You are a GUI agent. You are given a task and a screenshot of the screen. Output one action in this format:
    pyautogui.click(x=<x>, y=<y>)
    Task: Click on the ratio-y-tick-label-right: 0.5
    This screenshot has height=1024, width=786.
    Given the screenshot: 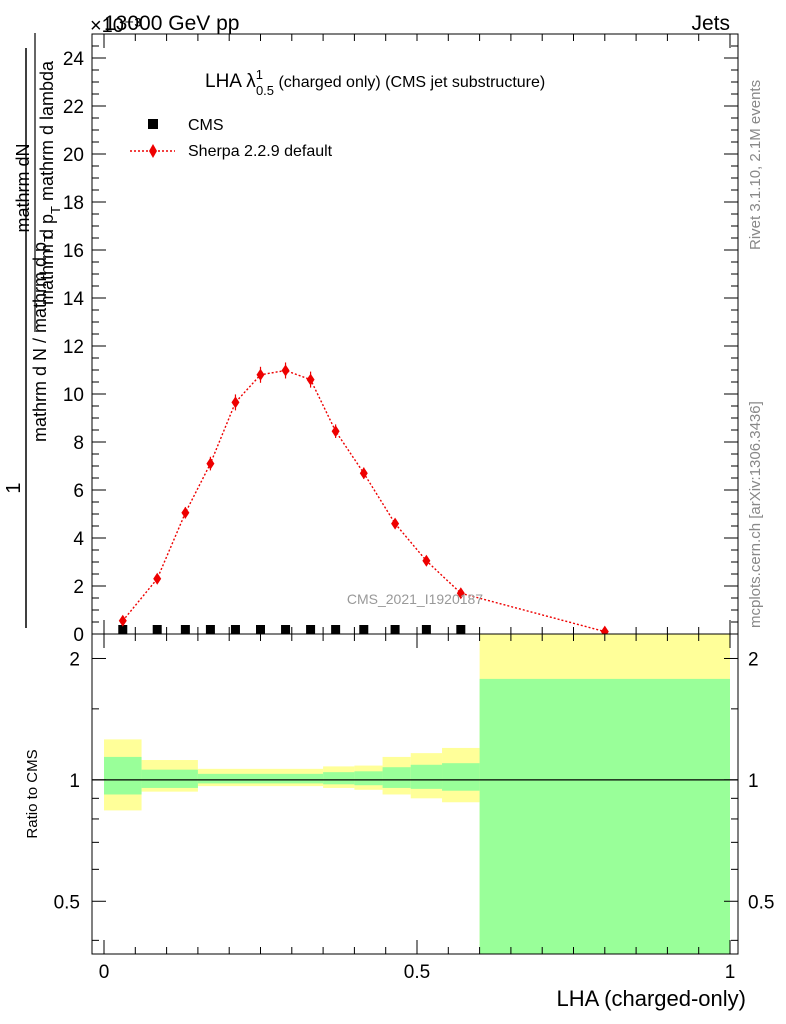 What is the action you would take?
    pyautogui.click(x=761, y=902)
    